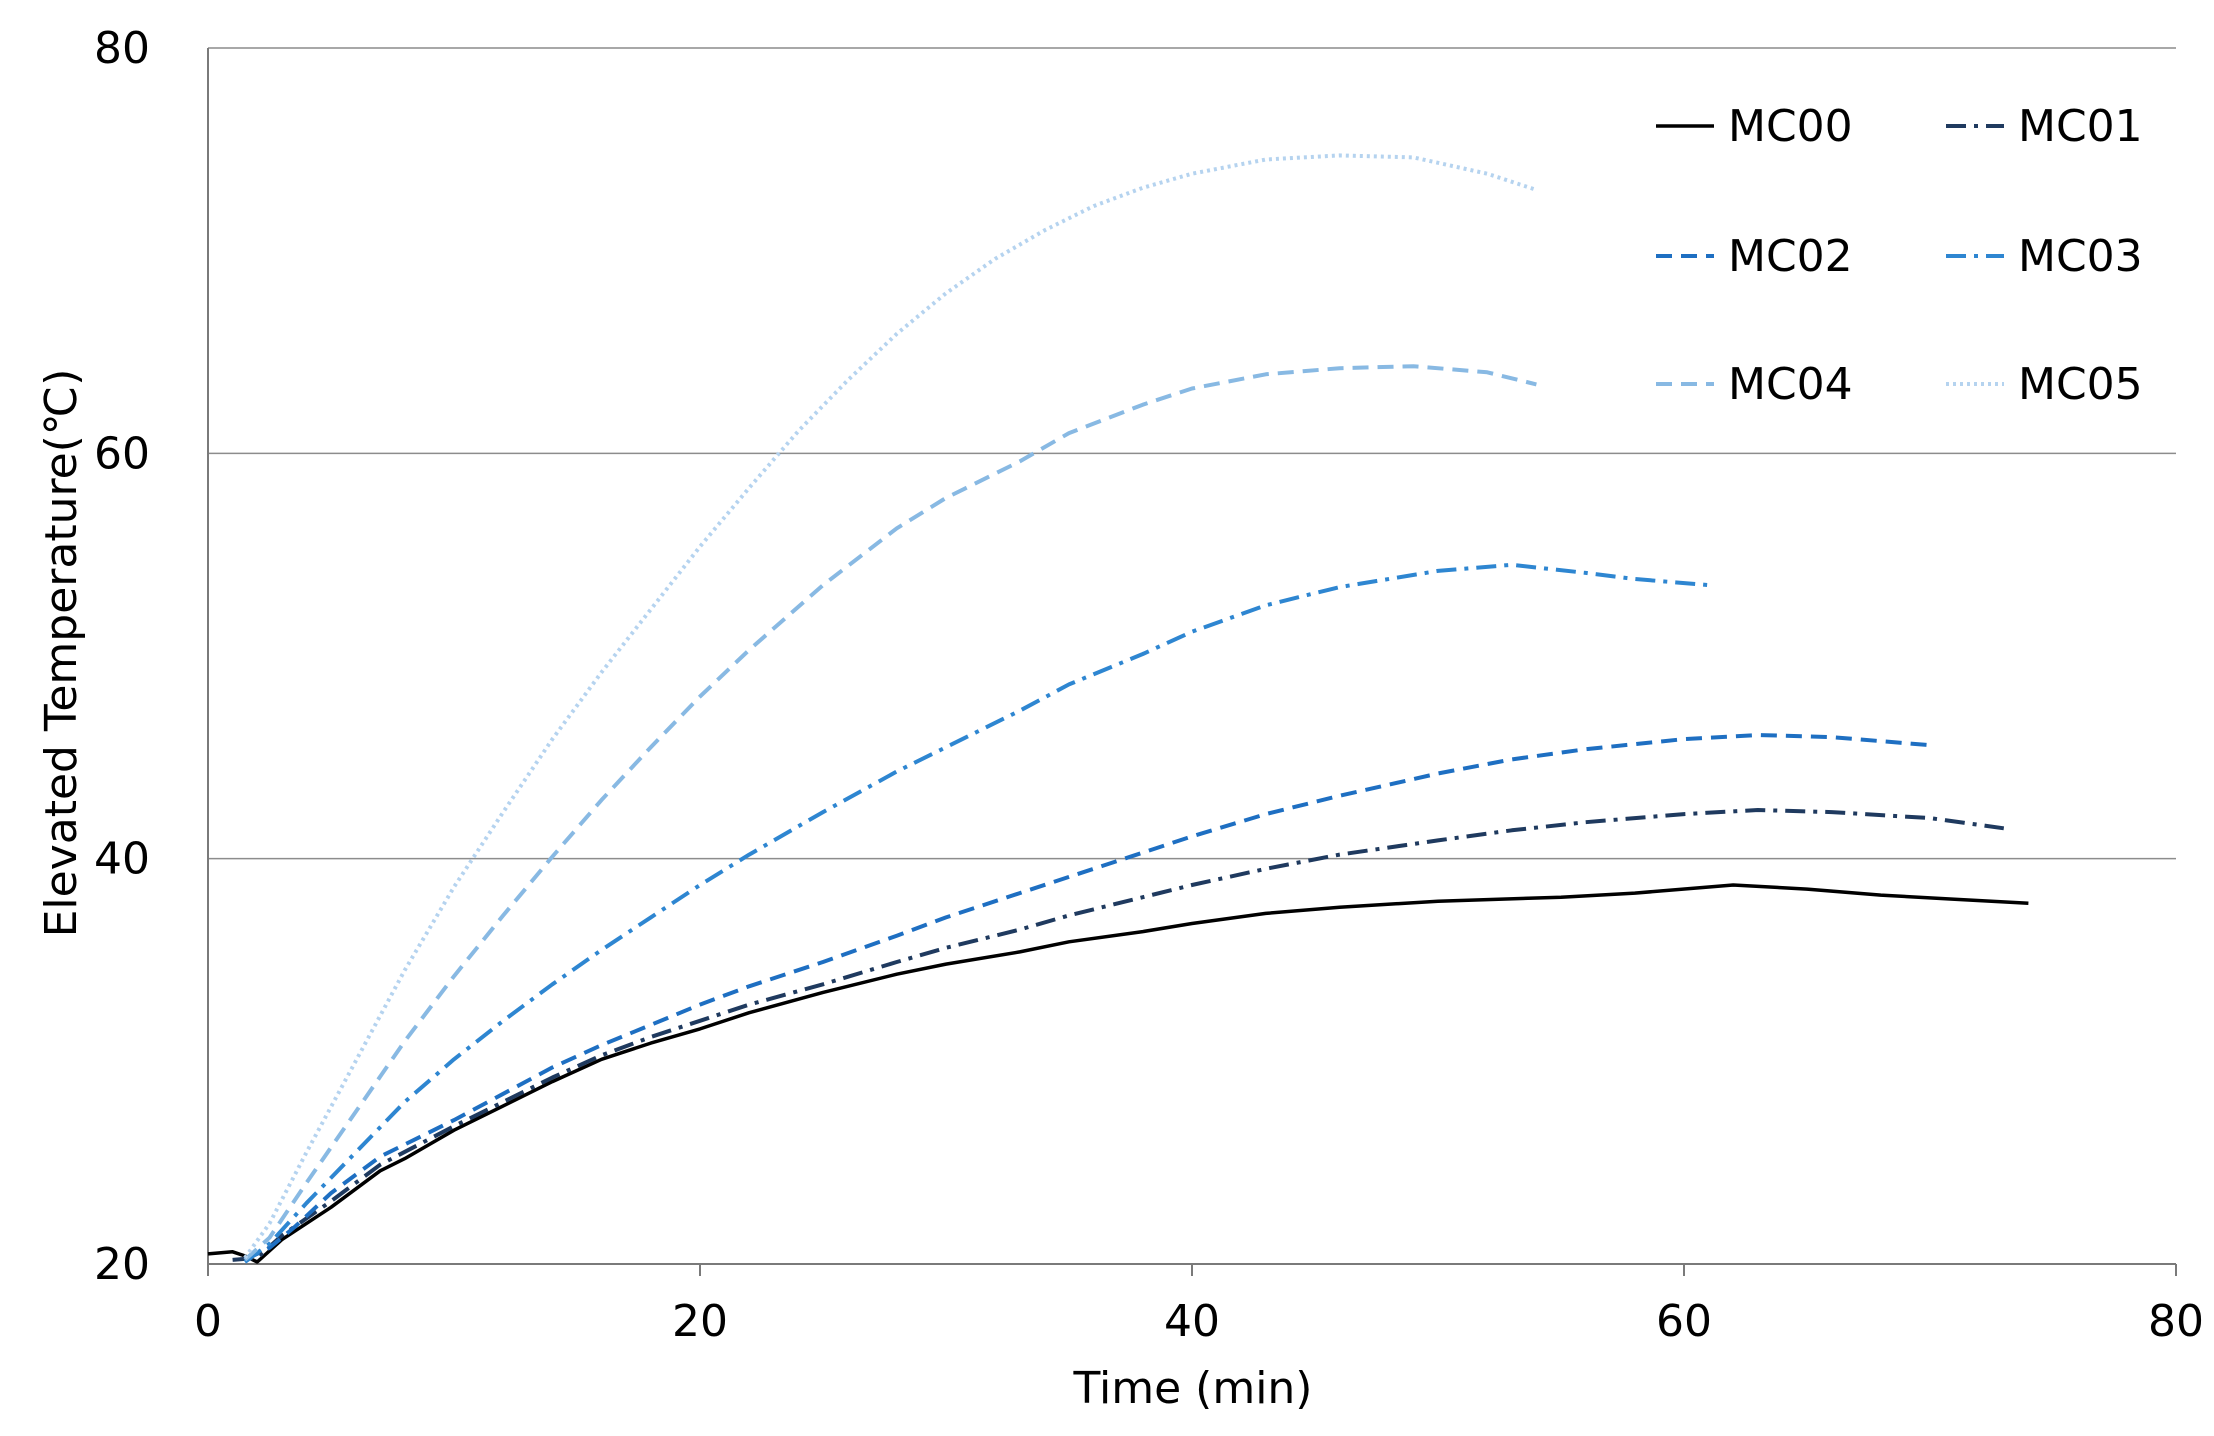 Image resolution: width=2214 pixels, height=1436 pixels. Describe the element at coordinates (1790, 126) in the screenshot. I see `legend-label: MC00` at that location.